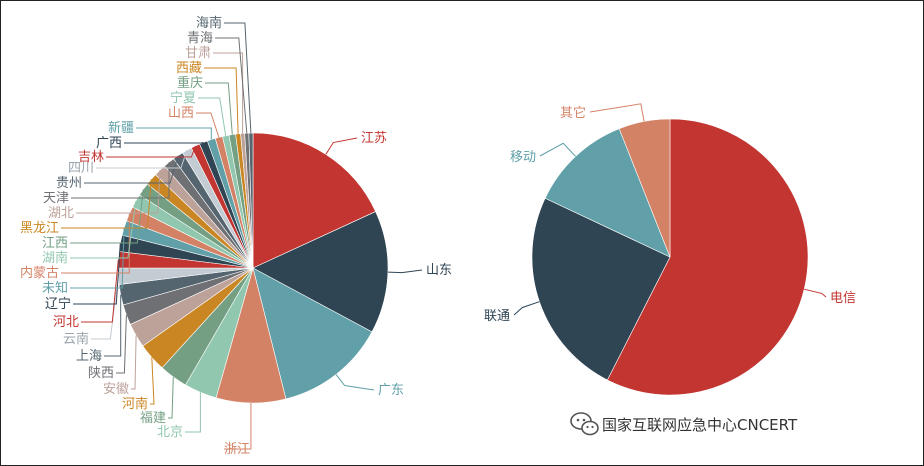  What do you see at coordinates (573, 113) in the screenshot?
I see `carrier-label-3: 其它` at bounding box center [573, 113].